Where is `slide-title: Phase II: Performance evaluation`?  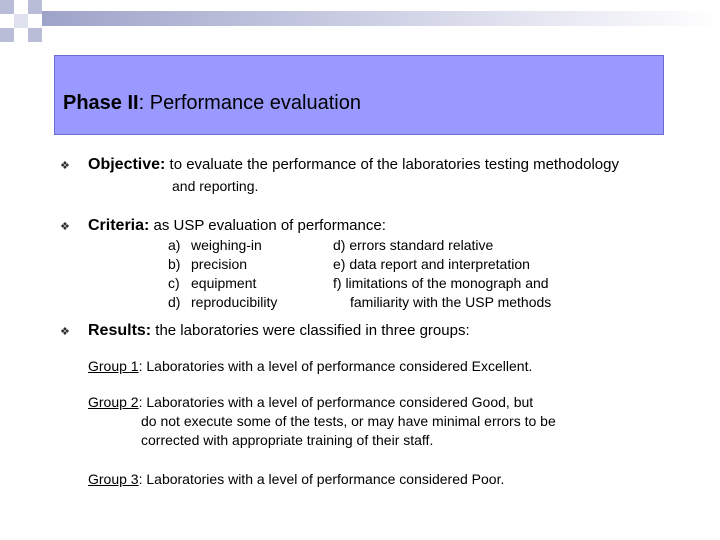 slide-title: Phase II: Performance evaluation is located at coordinates (212, 103).